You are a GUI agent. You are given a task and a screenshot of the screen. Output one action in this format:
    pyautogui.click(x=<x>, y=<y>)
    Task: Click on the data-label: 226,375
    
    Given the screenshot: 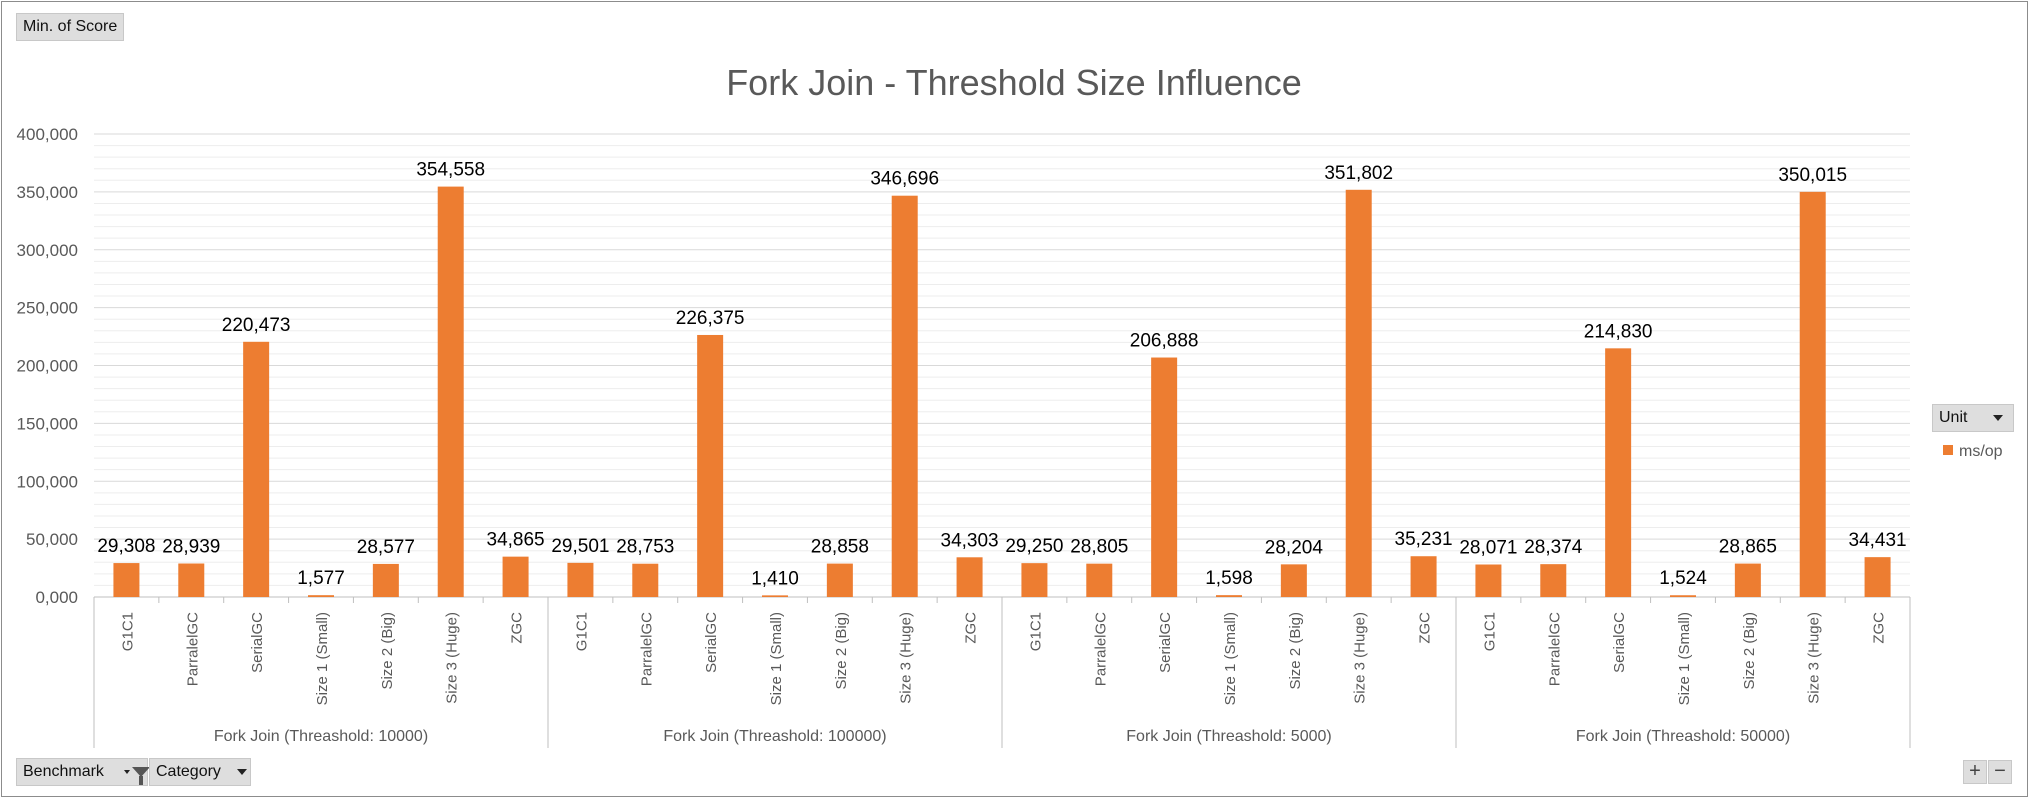 What is the action you would take?
    pyautogui.click(x=710, y=318)
    